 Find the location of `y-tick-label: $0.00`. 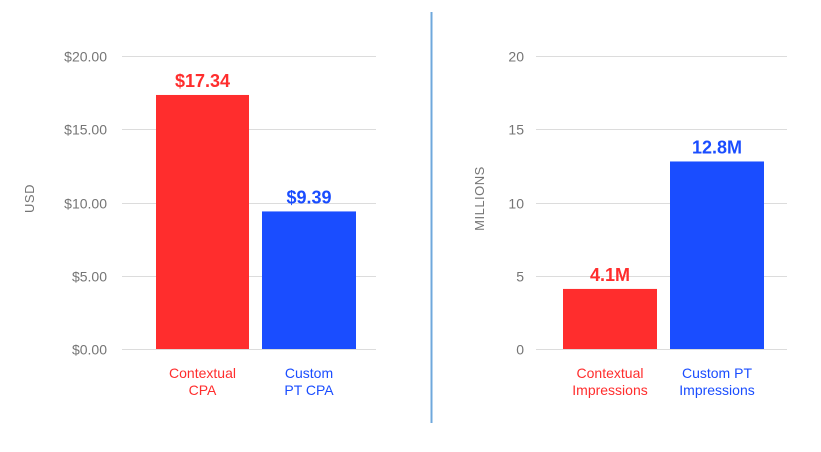

y-tick-label: $0.00 is located at coordinates (89, 350).